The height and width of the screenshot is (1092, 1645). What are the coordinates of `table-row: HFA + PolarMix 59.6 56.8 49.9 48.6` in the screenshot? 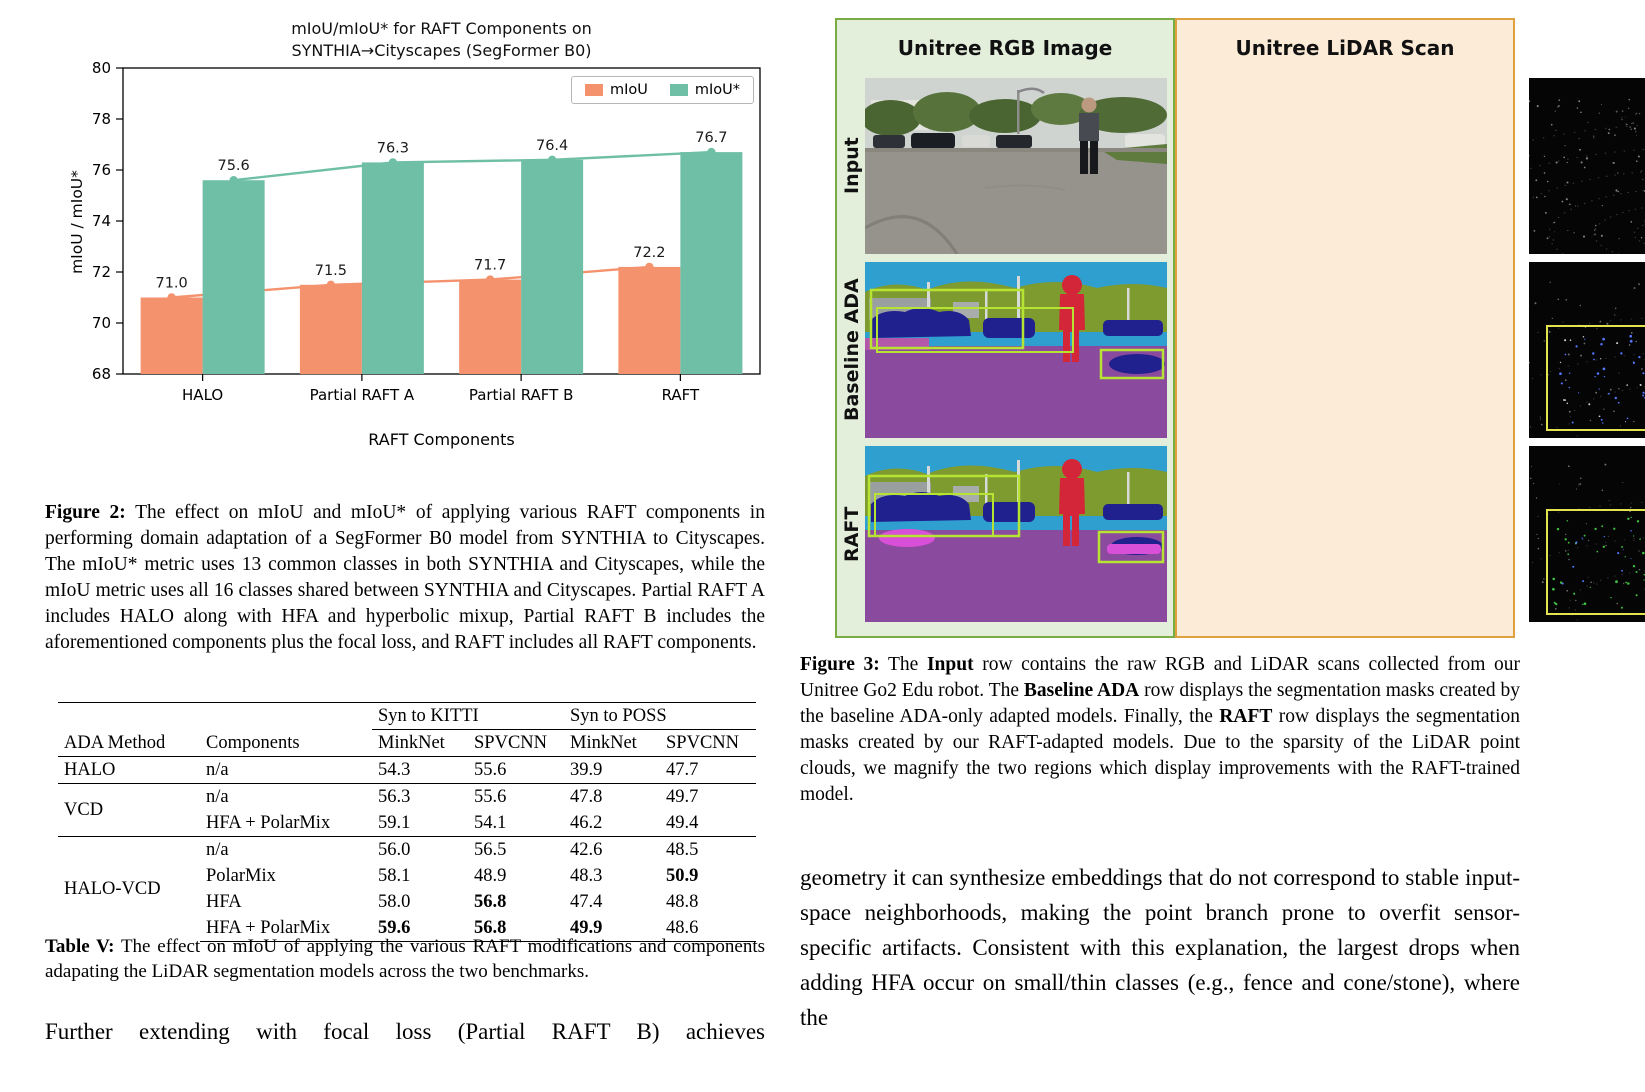 It's located at (407, 928).